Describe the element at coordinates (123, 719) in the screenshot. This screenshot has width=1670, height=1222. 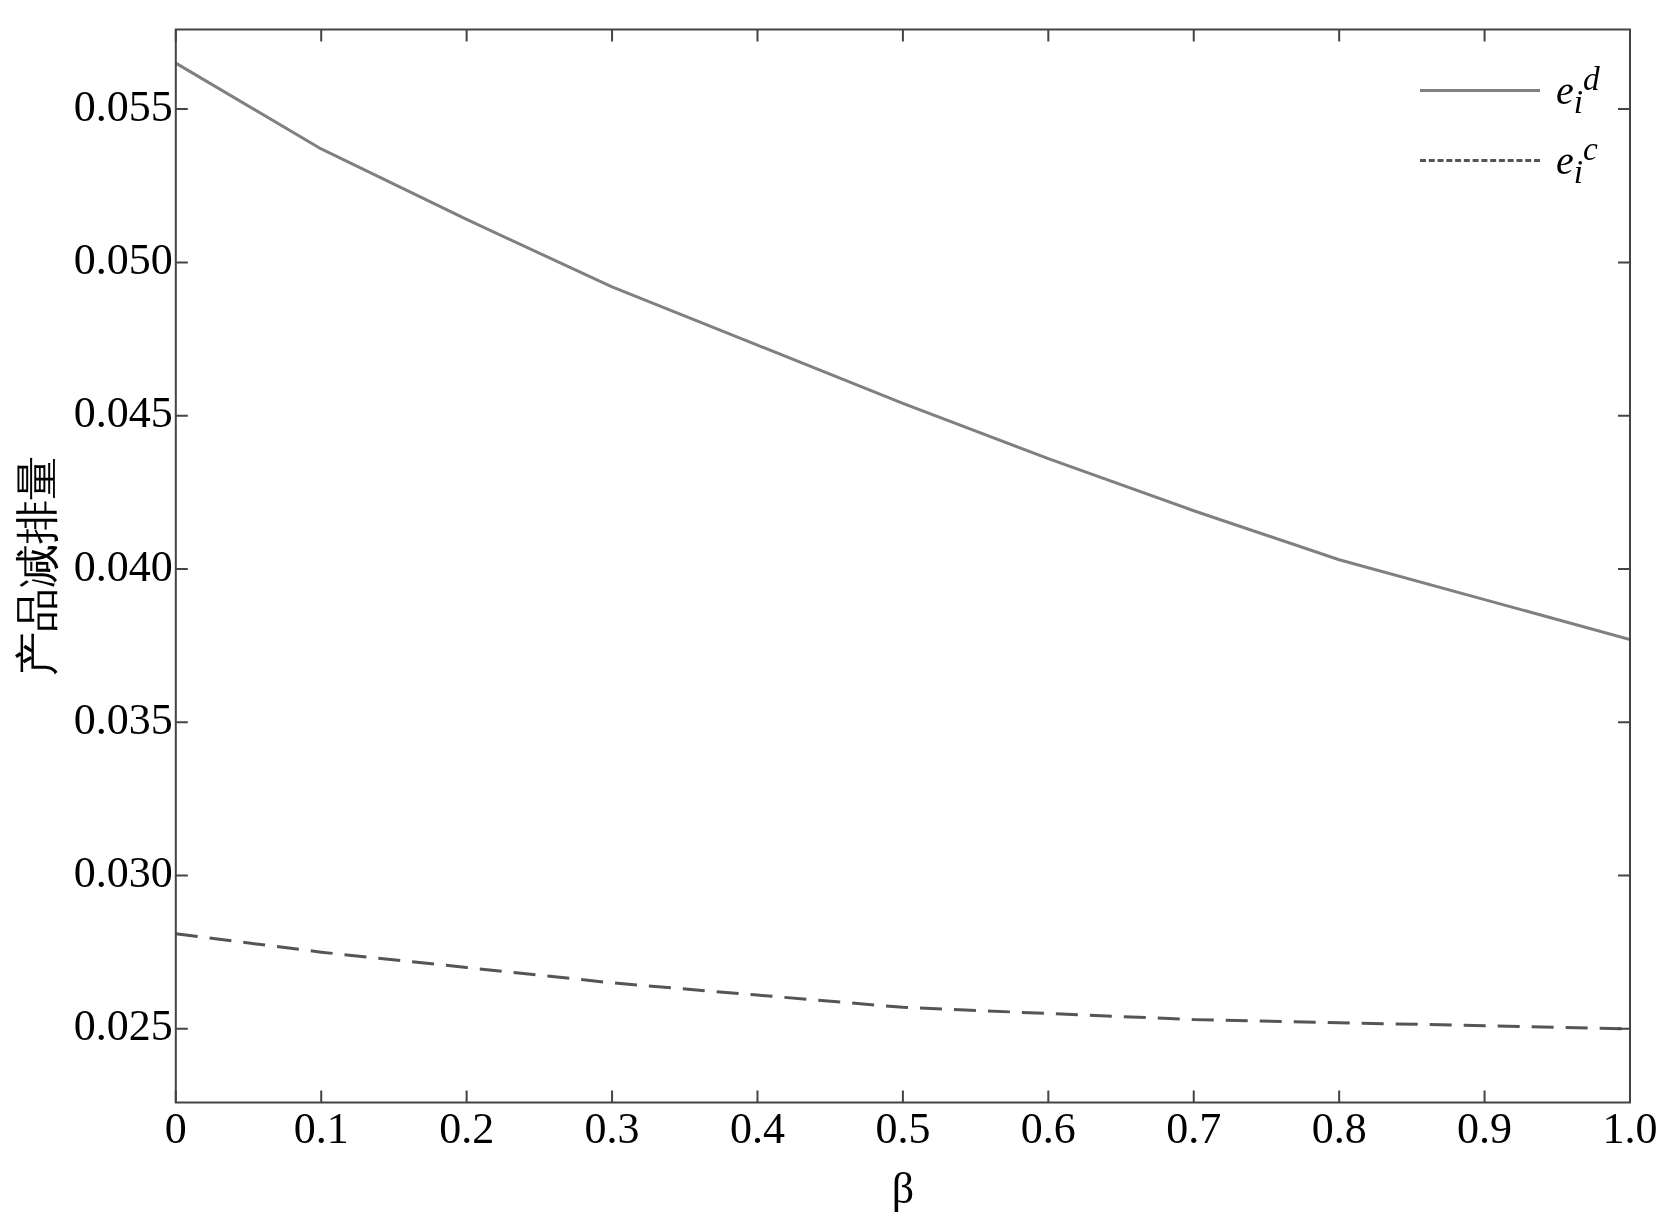
I see `y-tick-label: 0.035` at that location.